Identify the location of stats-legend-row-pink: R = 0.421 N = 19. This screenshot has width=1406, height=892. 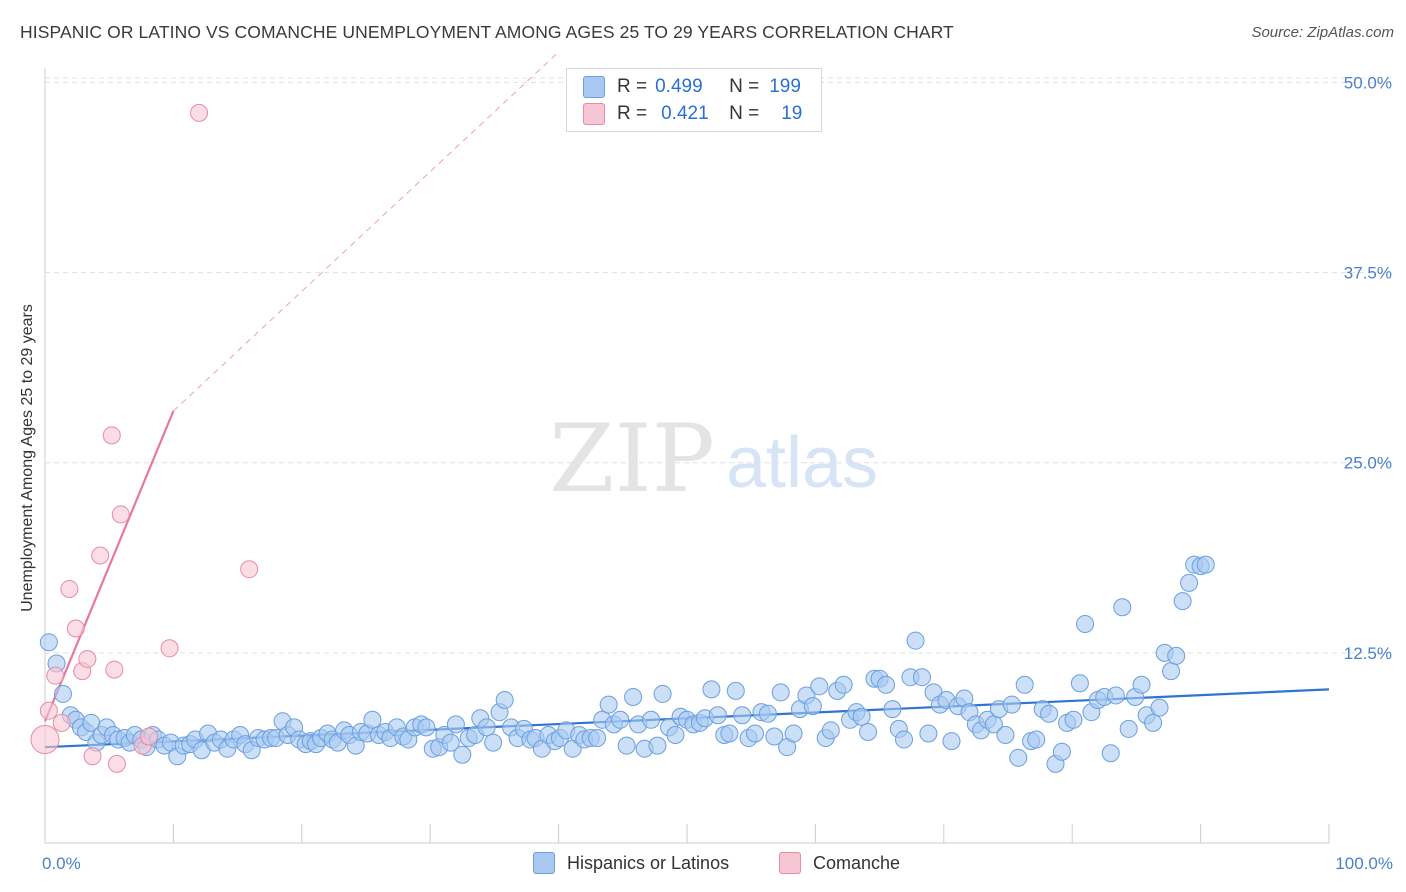
(692, 114).